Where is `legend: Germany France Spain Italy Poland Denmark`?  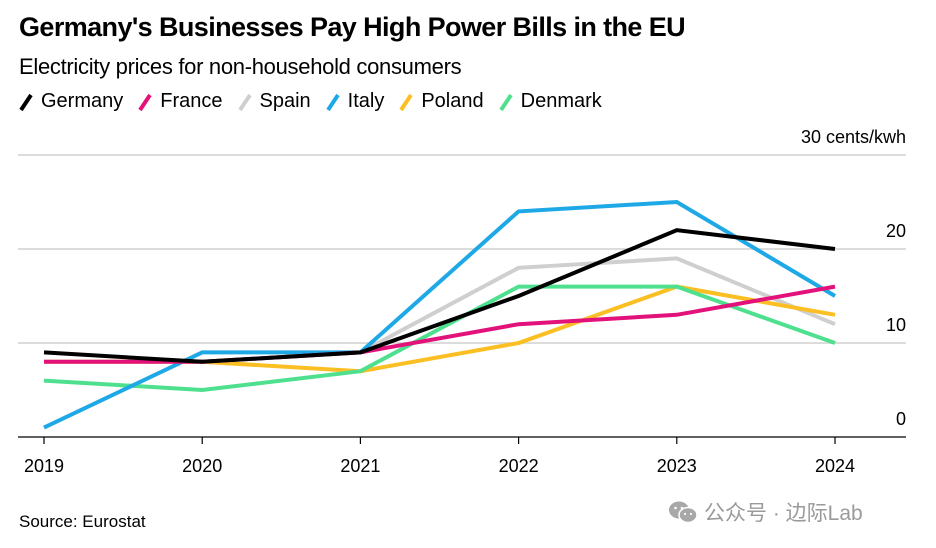 legend: Germany France Spain Italy Poland Denmark is located at coordinates (318, 101).